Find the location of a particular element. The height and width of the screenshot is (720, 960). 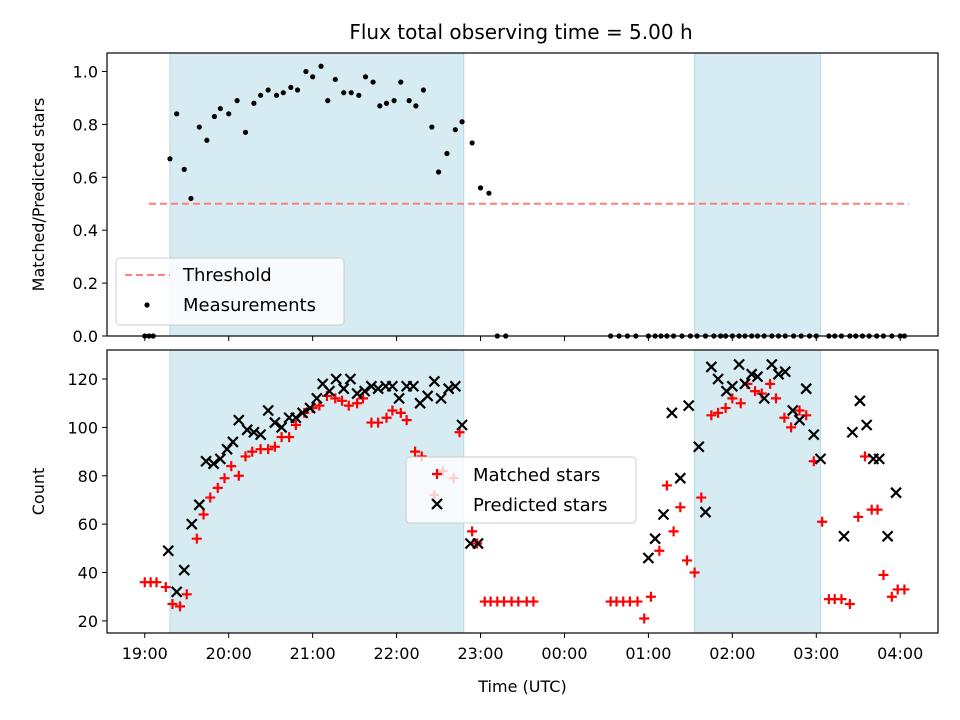

x-tick-label: 21:00 is located at coordinates (313, 653).